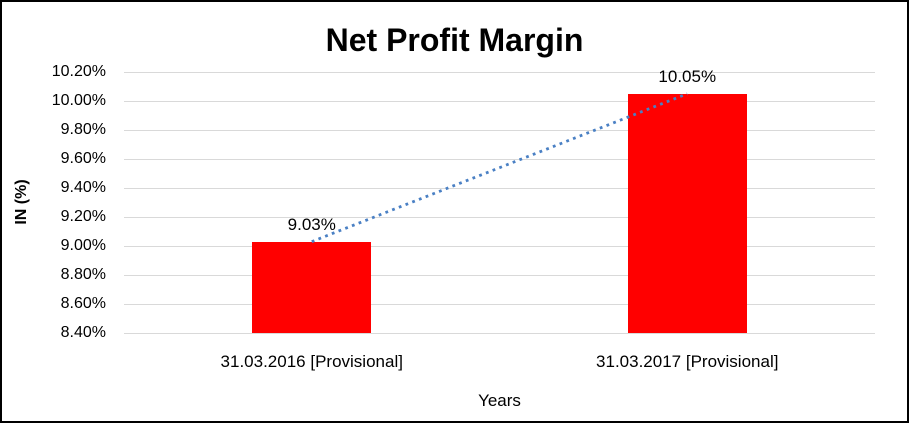 The height and width of the screenshot is (423, 909). I want to click on y-tick-label: 8.60%, so click(83, 303).